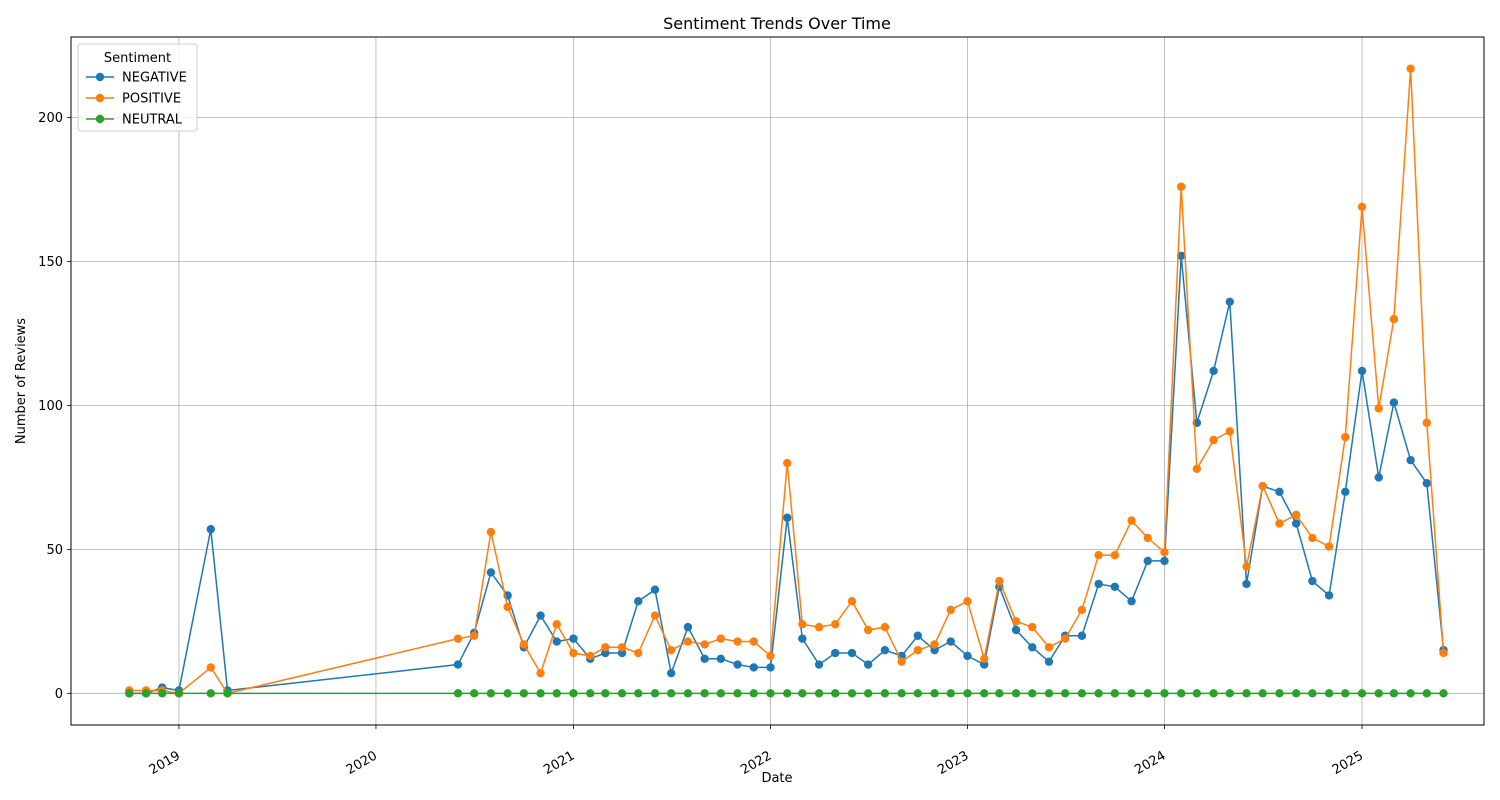 The image size is (1500, 800). I want to click on legend-box, so click(137, 87).